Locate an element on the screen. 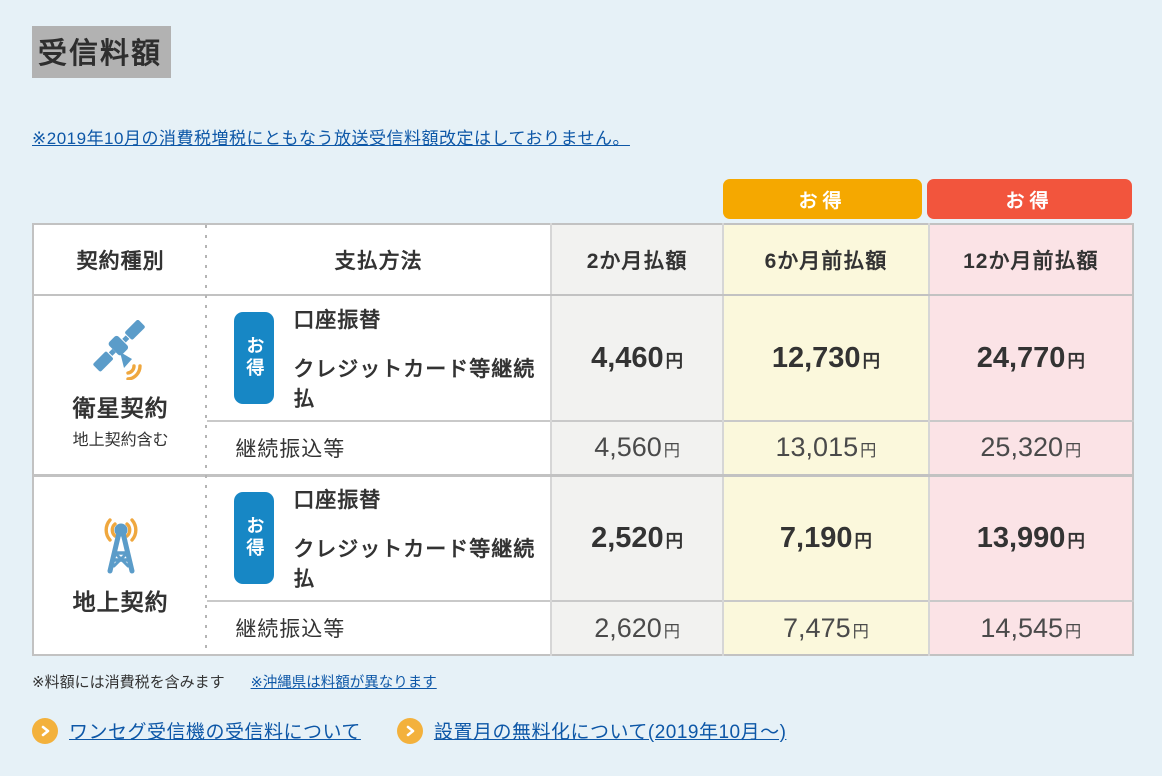 The height and width of the screenshot is (776, 1162). price-cell: 2,620 円 is located at coordinates (636, 627).